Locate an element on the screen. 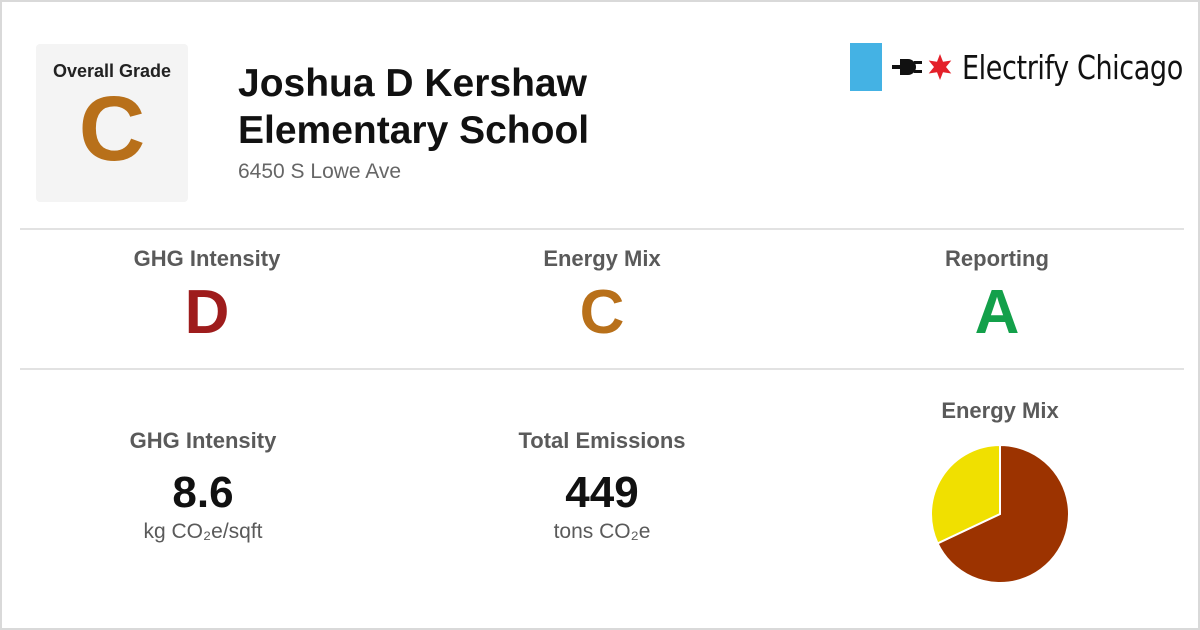 The image size is (1200, 630). building-title-line1: Joshua D Kershaw is located at coordinates (412, 83).